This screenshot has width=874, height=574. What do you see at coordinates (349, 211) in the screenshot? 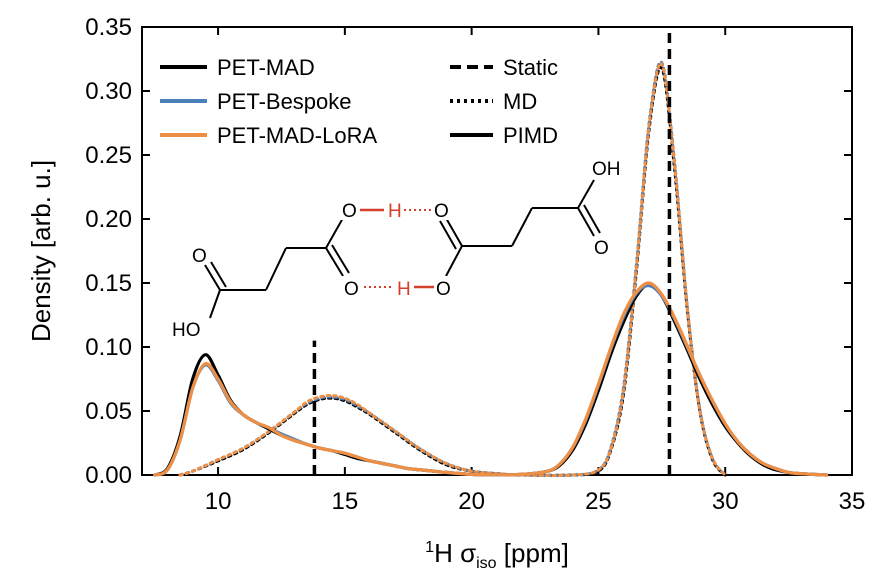
I see `atom-o-left-upper: O` at bounding box center [349, 211].